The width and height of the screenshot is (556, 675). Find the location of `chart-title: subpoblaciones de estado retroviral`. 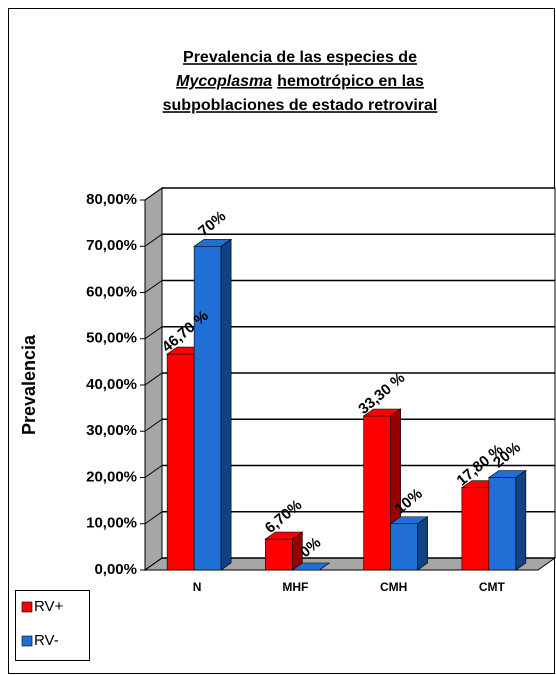

chart-title: subpoblaciones de estado retroviral is located at coordinates (300, 105).